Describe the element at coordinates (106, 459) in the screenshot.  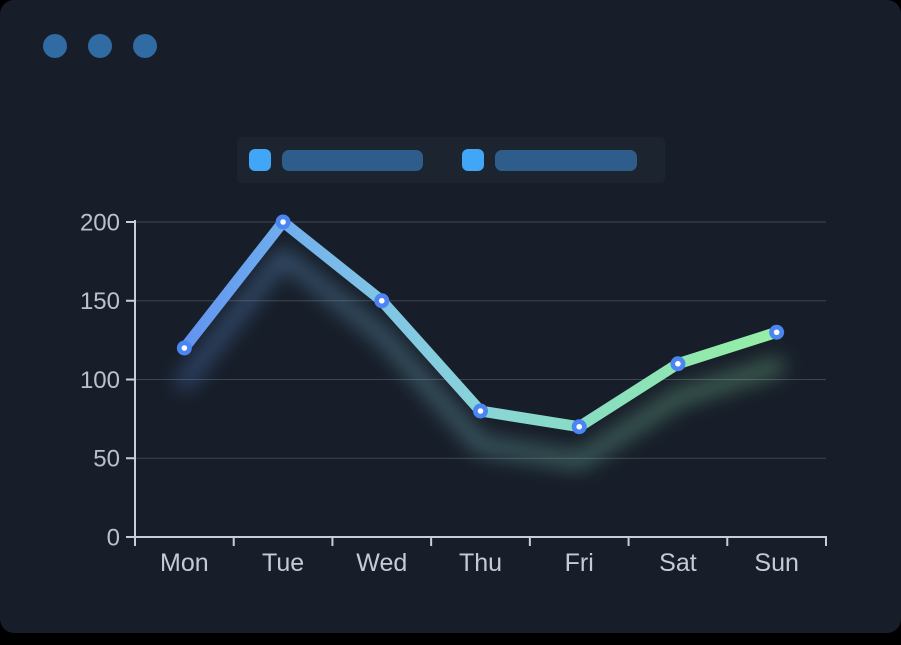
I see `y-axis-tick-label: 50` at that location.